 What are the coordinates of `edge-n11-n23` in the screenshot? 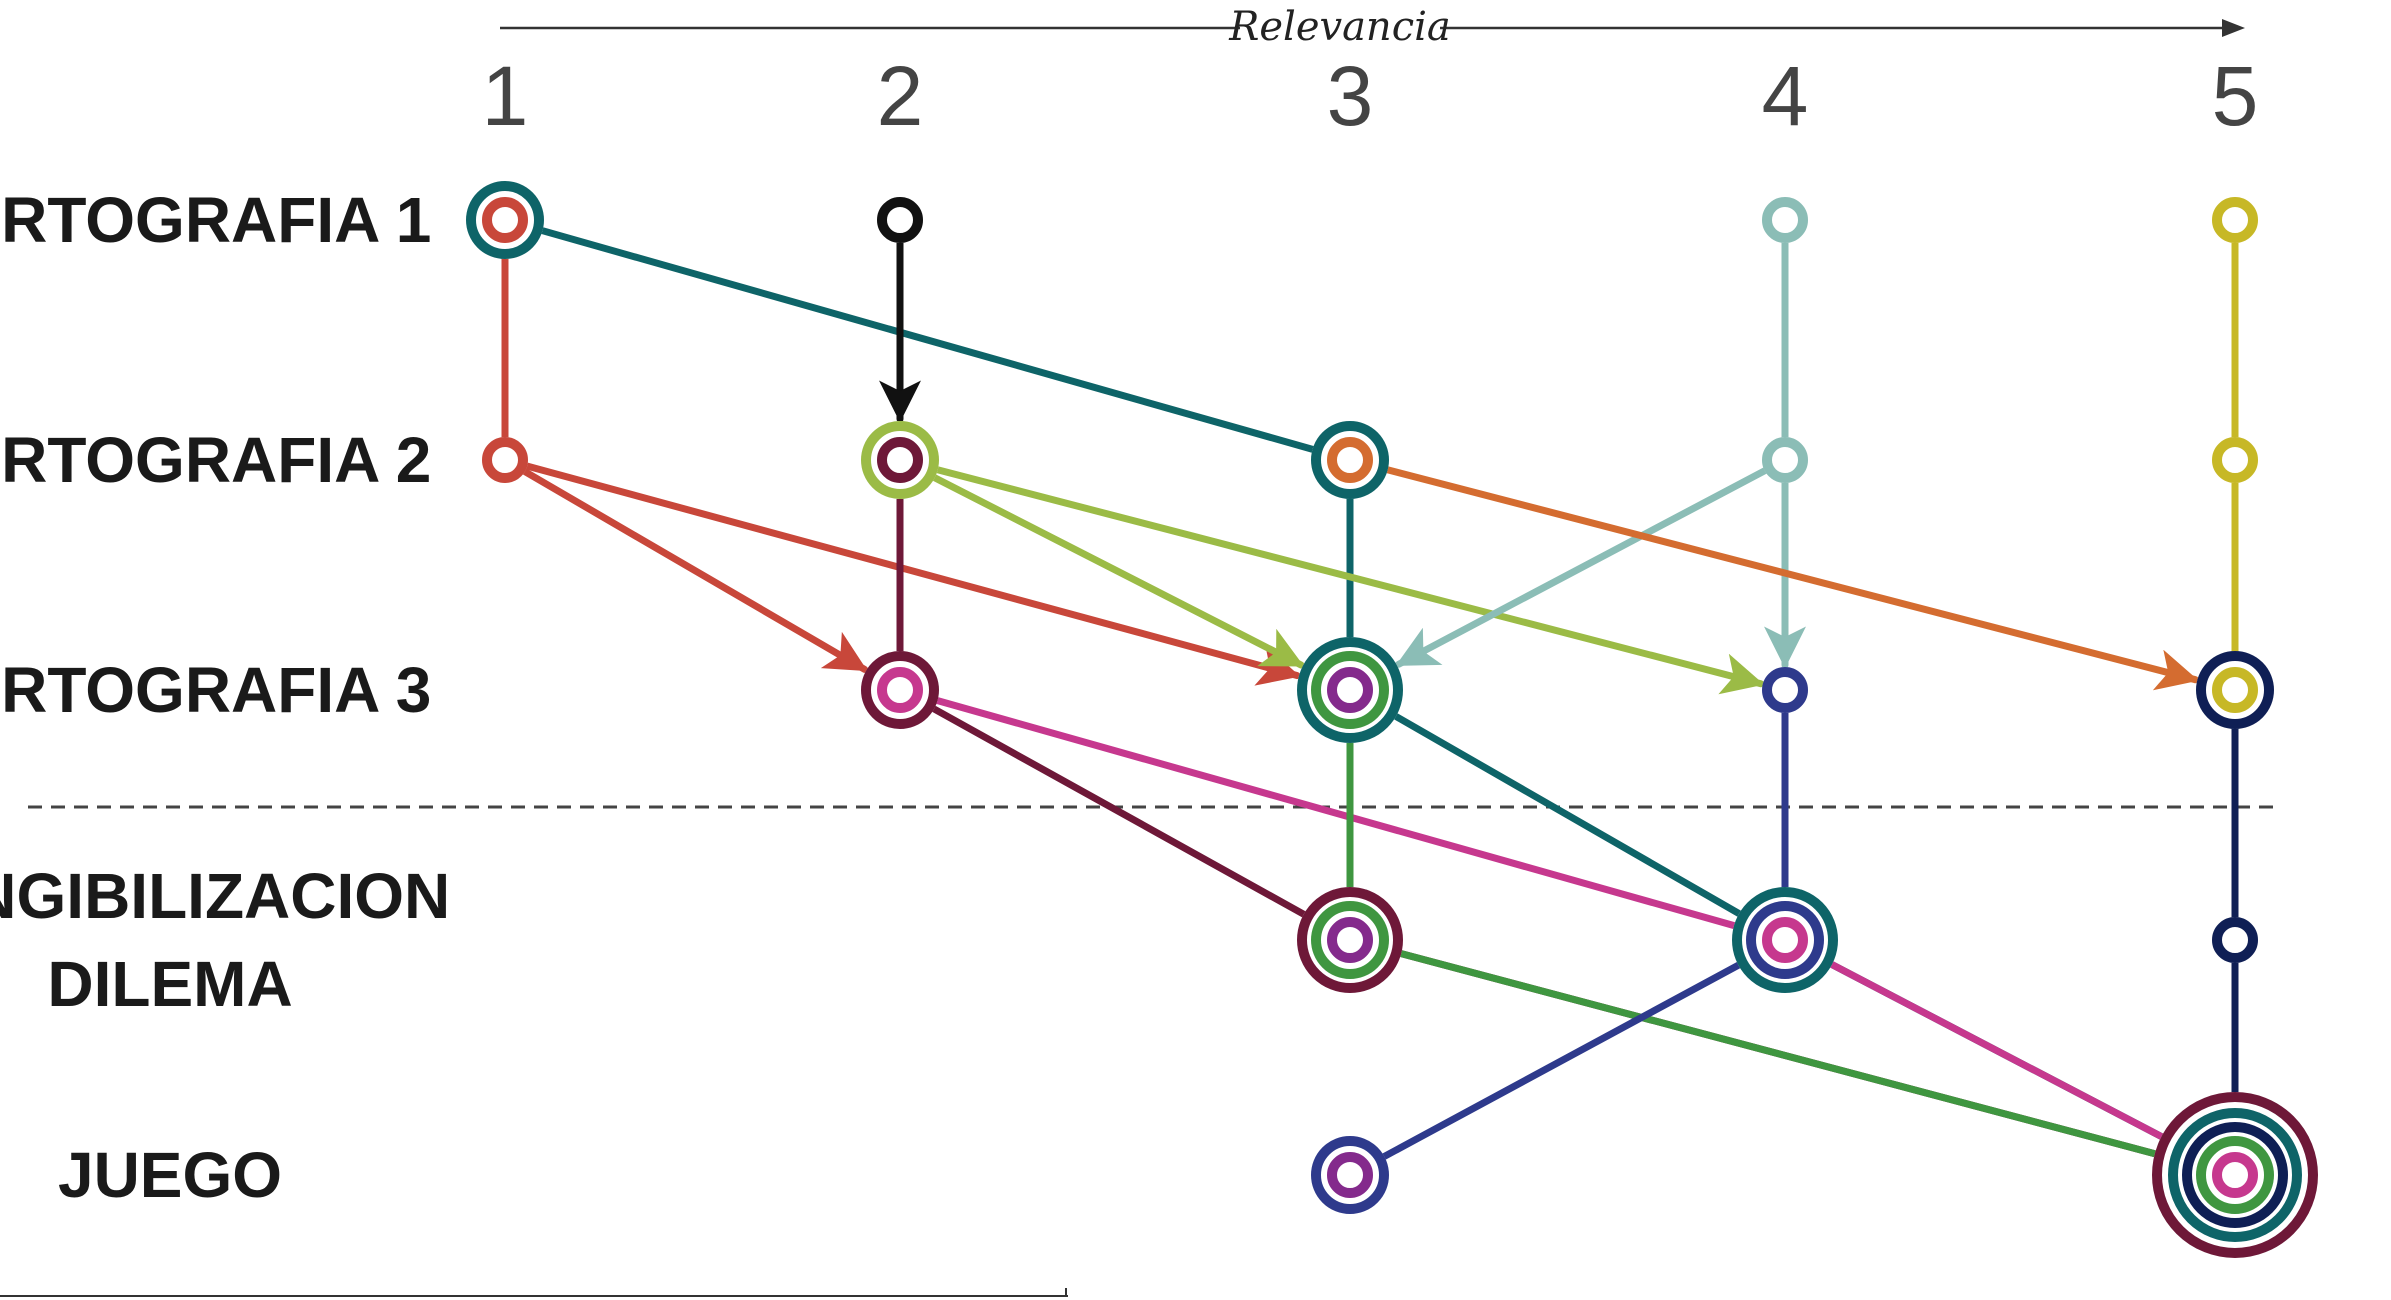 It's located at (927, 340).